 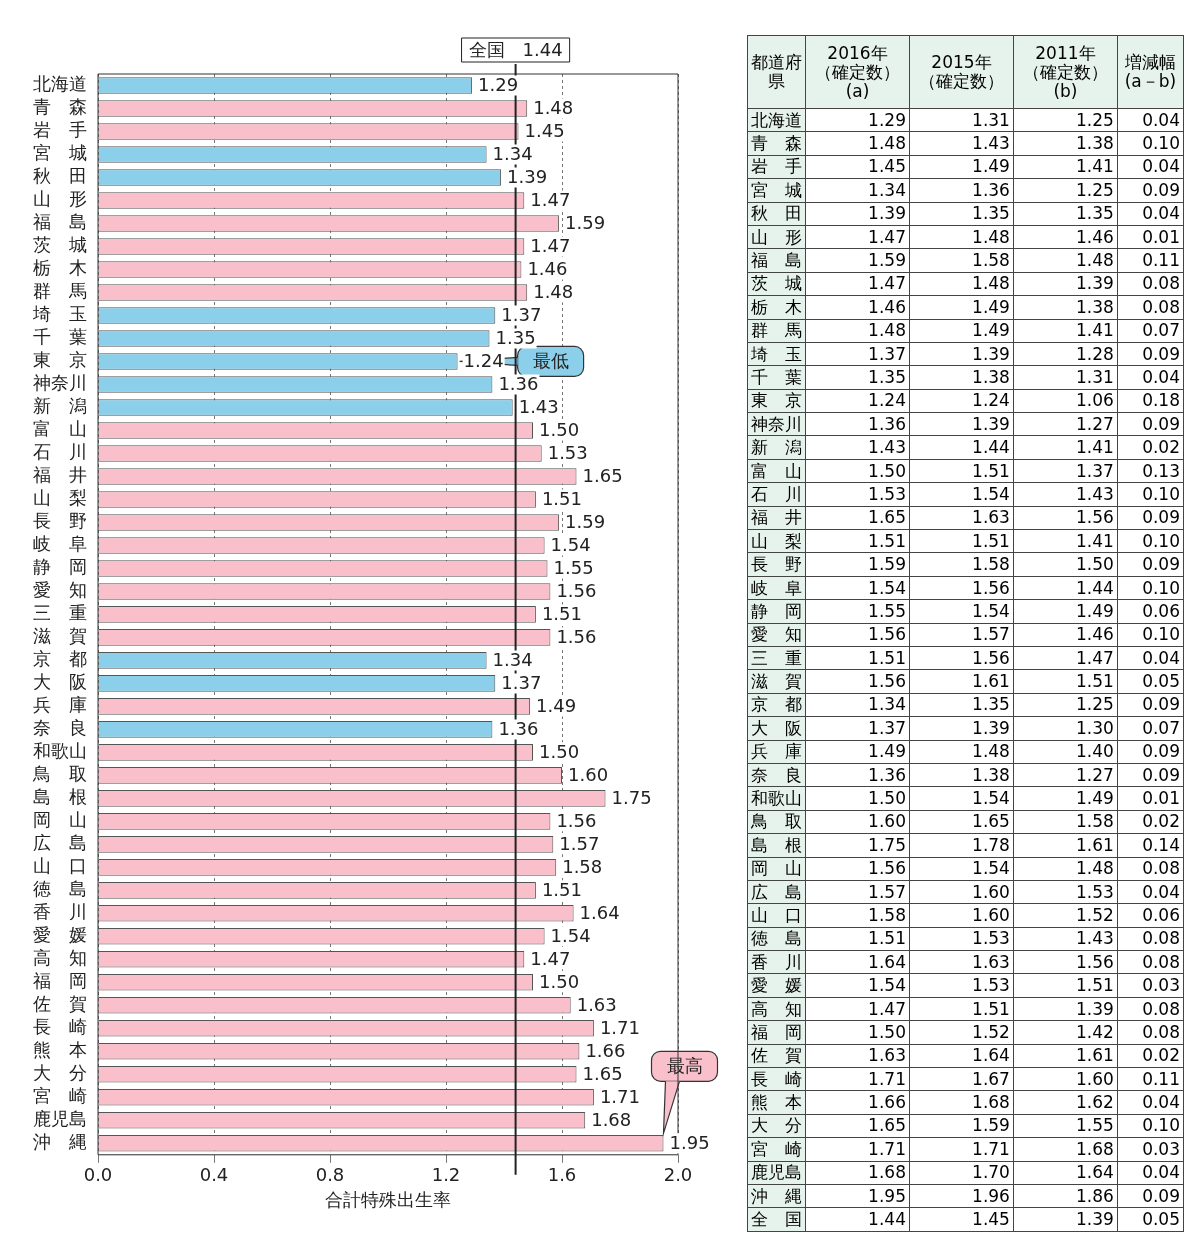 What do you see at coordinates (1150, 728) in the screenshot?
I see `data-label: 0.07` at bounding box center [1150, 728].